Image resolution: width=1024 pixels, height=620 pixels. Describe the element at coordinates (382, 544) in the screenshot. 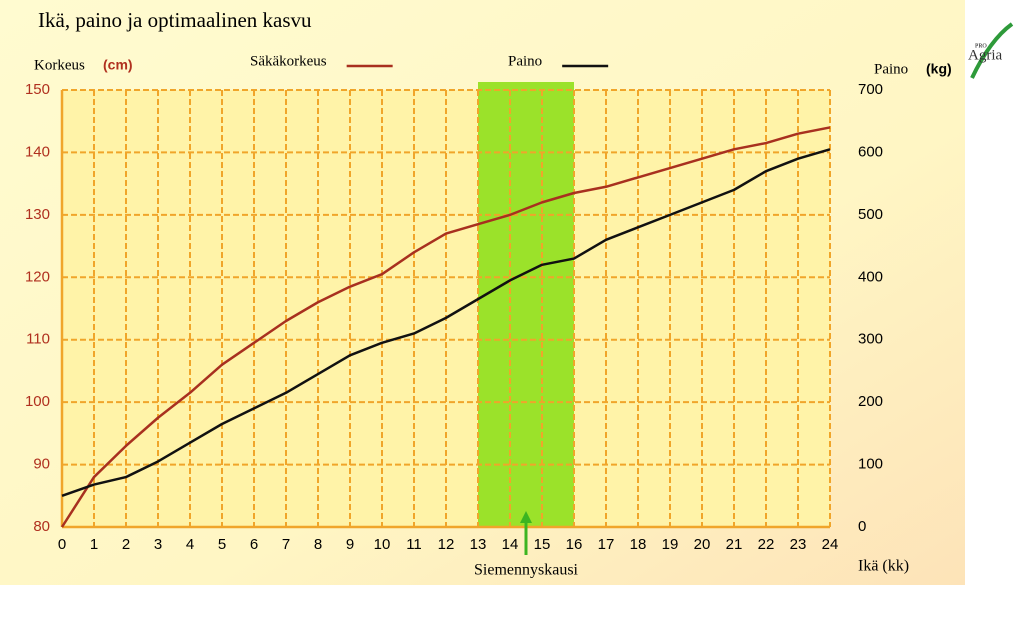

I see `x-tick-label: 10` at that location.